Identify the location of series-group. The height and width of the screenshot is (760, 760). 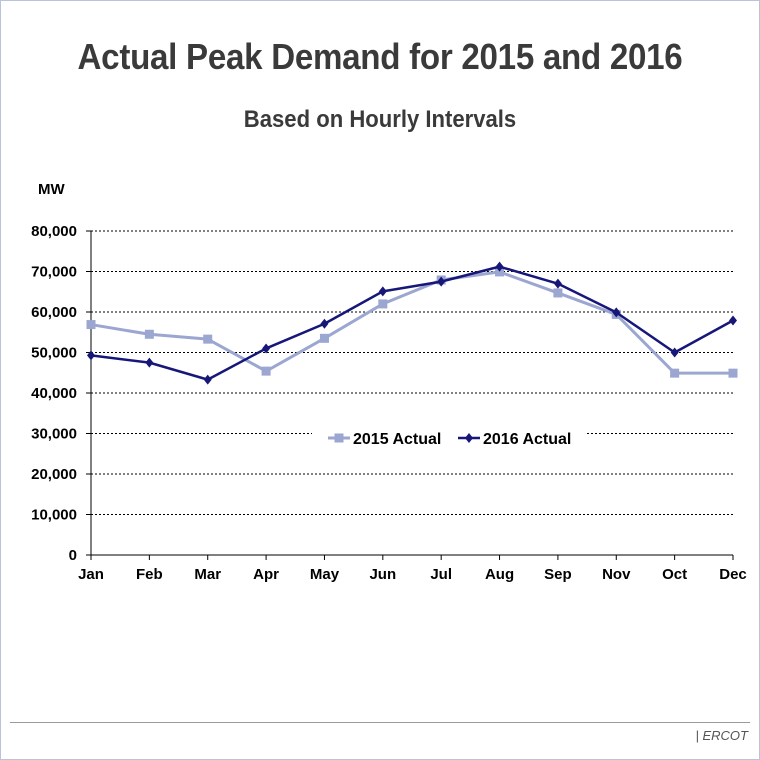
(412, 323).